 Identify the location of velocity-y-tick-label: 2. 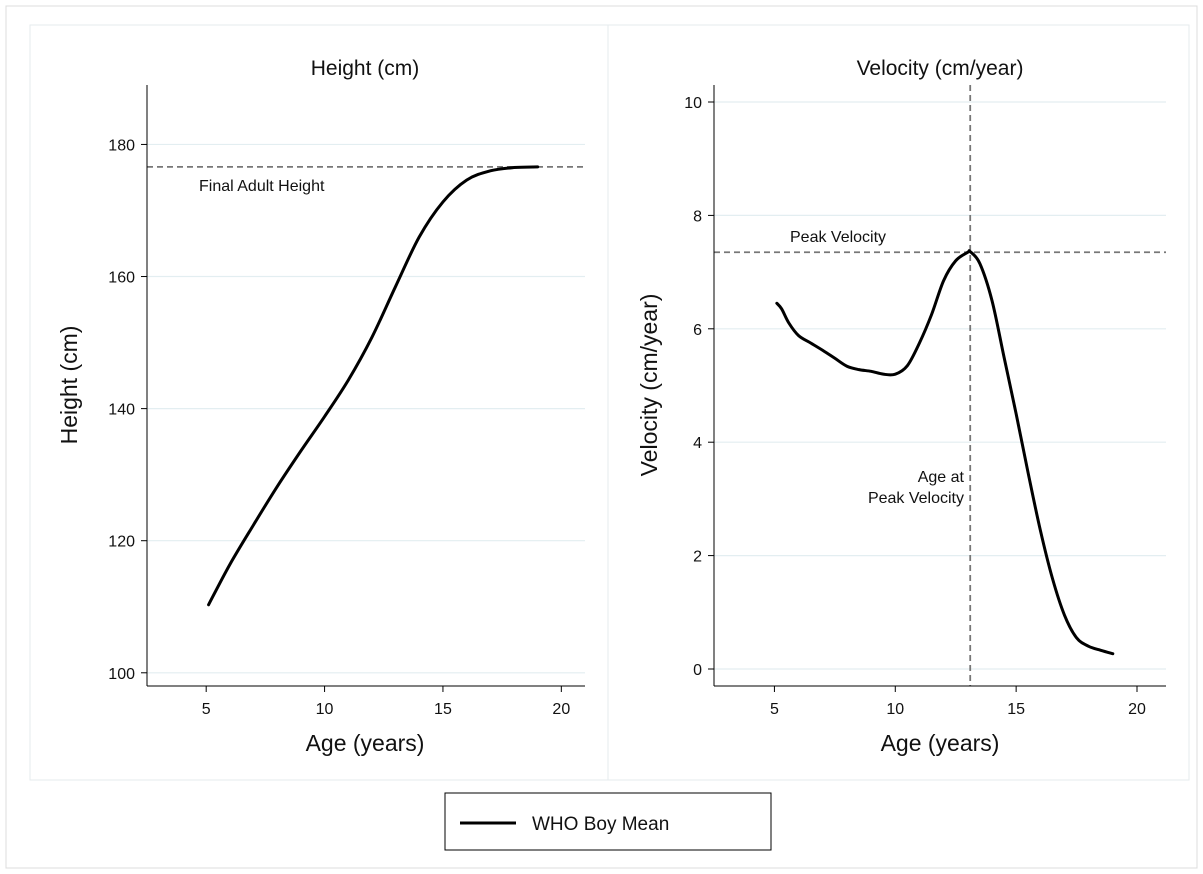
(697, 557).